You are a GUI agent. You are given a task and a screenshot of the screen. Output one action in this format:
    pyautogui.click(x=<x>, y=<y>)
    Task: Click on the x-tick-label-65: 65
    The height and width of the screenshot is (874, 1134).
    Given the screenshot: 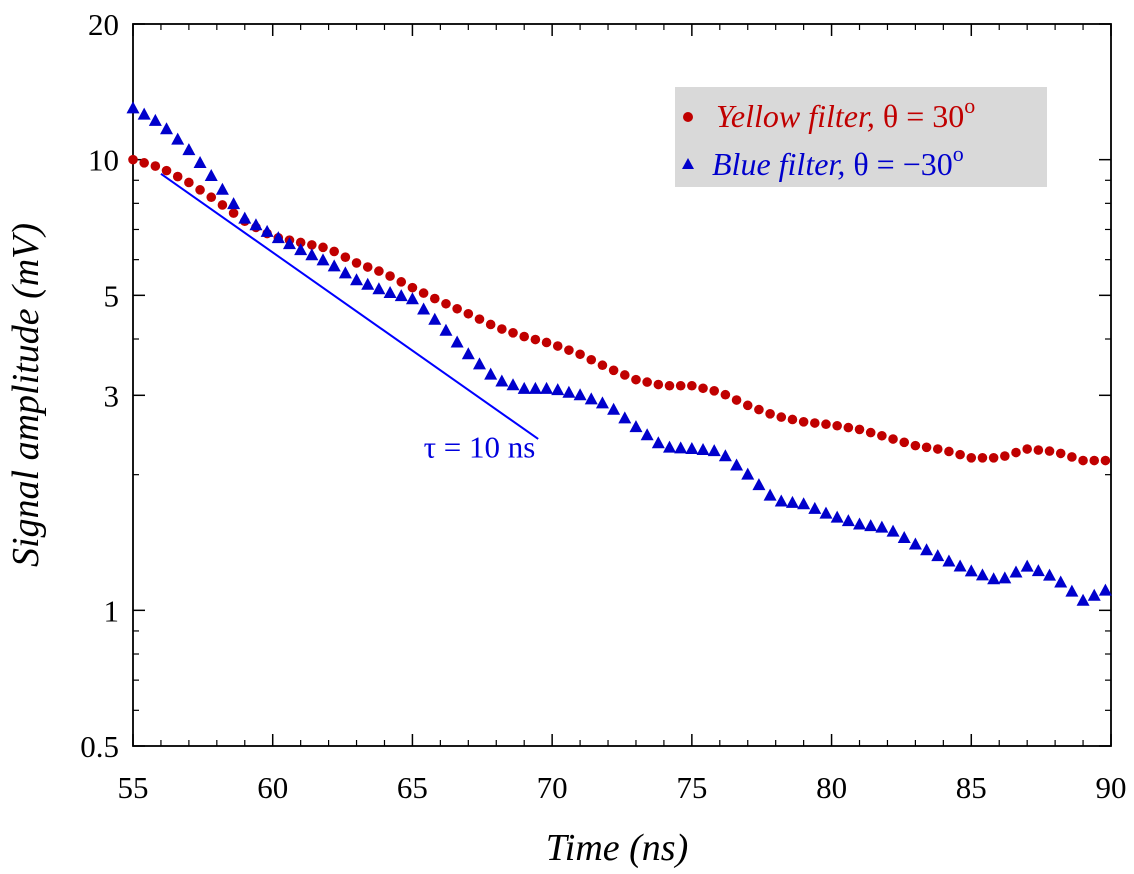 What is the action you would take?
    pyautogui.click(x=412, y=787)
    